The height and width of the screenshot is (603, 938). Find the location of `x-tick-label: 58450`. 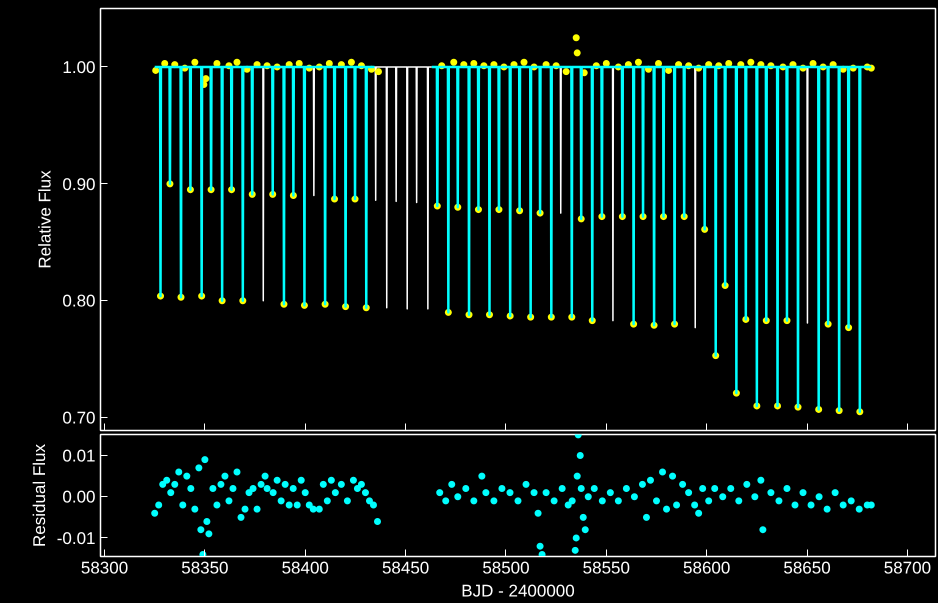

x-tick-label: 58450 is located at coordinates (406, 568).